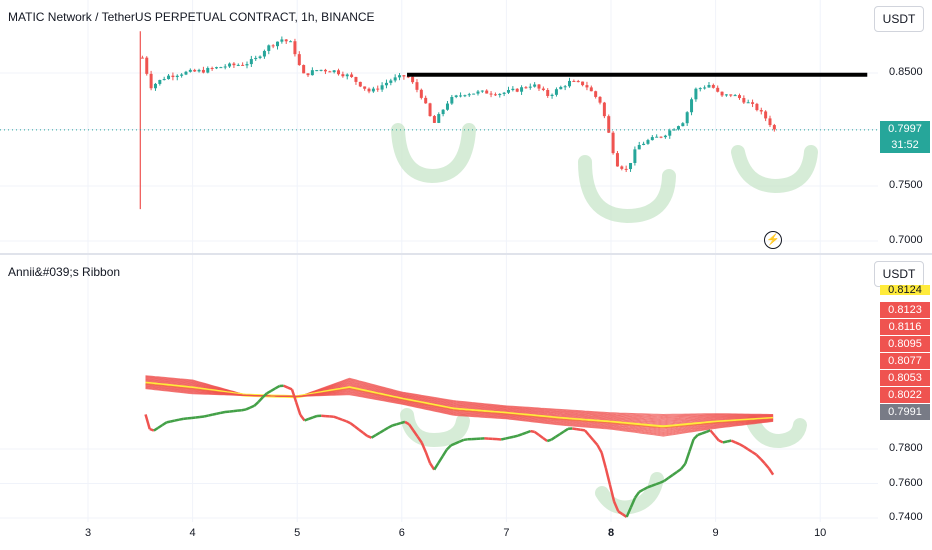 This screenshot has height=550, width=932. Describe the element at coordinates (899, 274) in the screenshot. I see `ribbon-currency-button: USDT` at that location.